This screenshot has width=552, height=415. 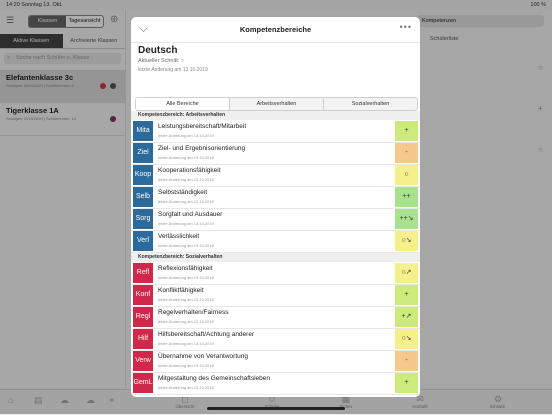 I want to click on competence-abbr-badge: Konf, so click(x=143, y=295).